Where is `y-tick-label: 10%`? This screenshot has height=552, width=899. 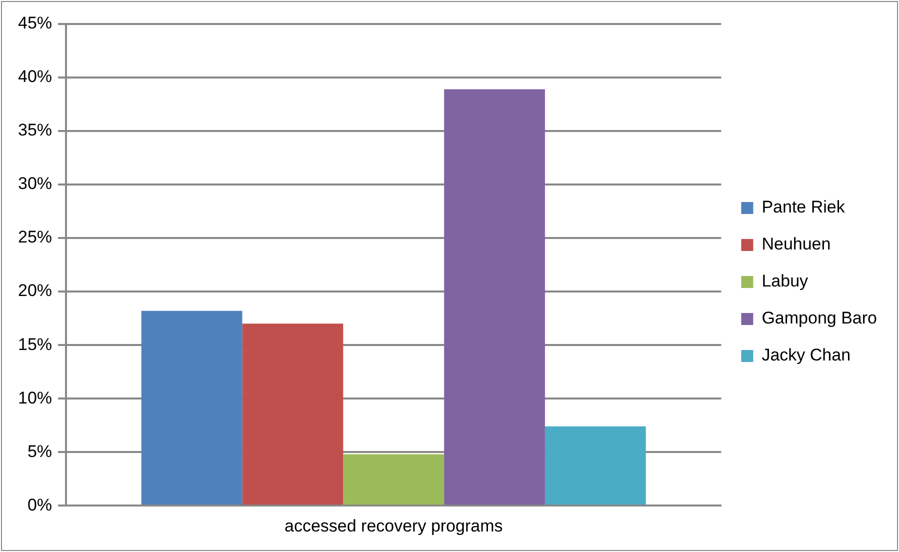 y-tick-label: 10% is located at coordinates (35, 398).